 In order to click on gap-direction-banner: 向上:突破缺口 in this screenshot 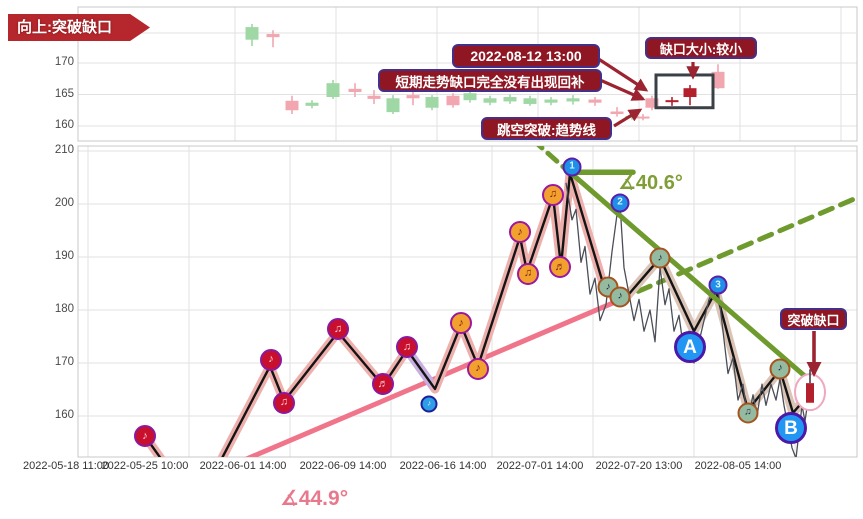, I will do `click(79, 27)`.